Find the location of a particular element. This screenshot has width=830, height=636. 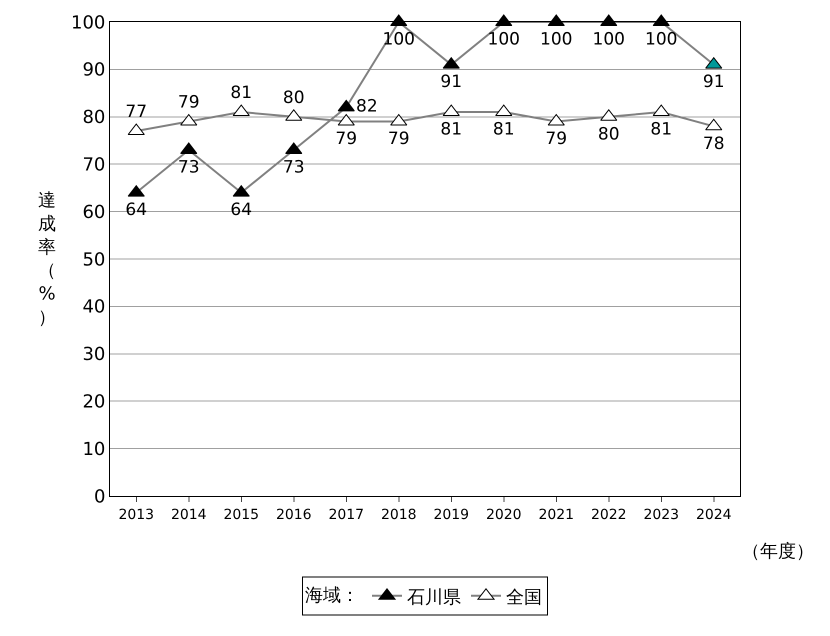

y-tick-label: 30 is located at coordinates (94, 355).